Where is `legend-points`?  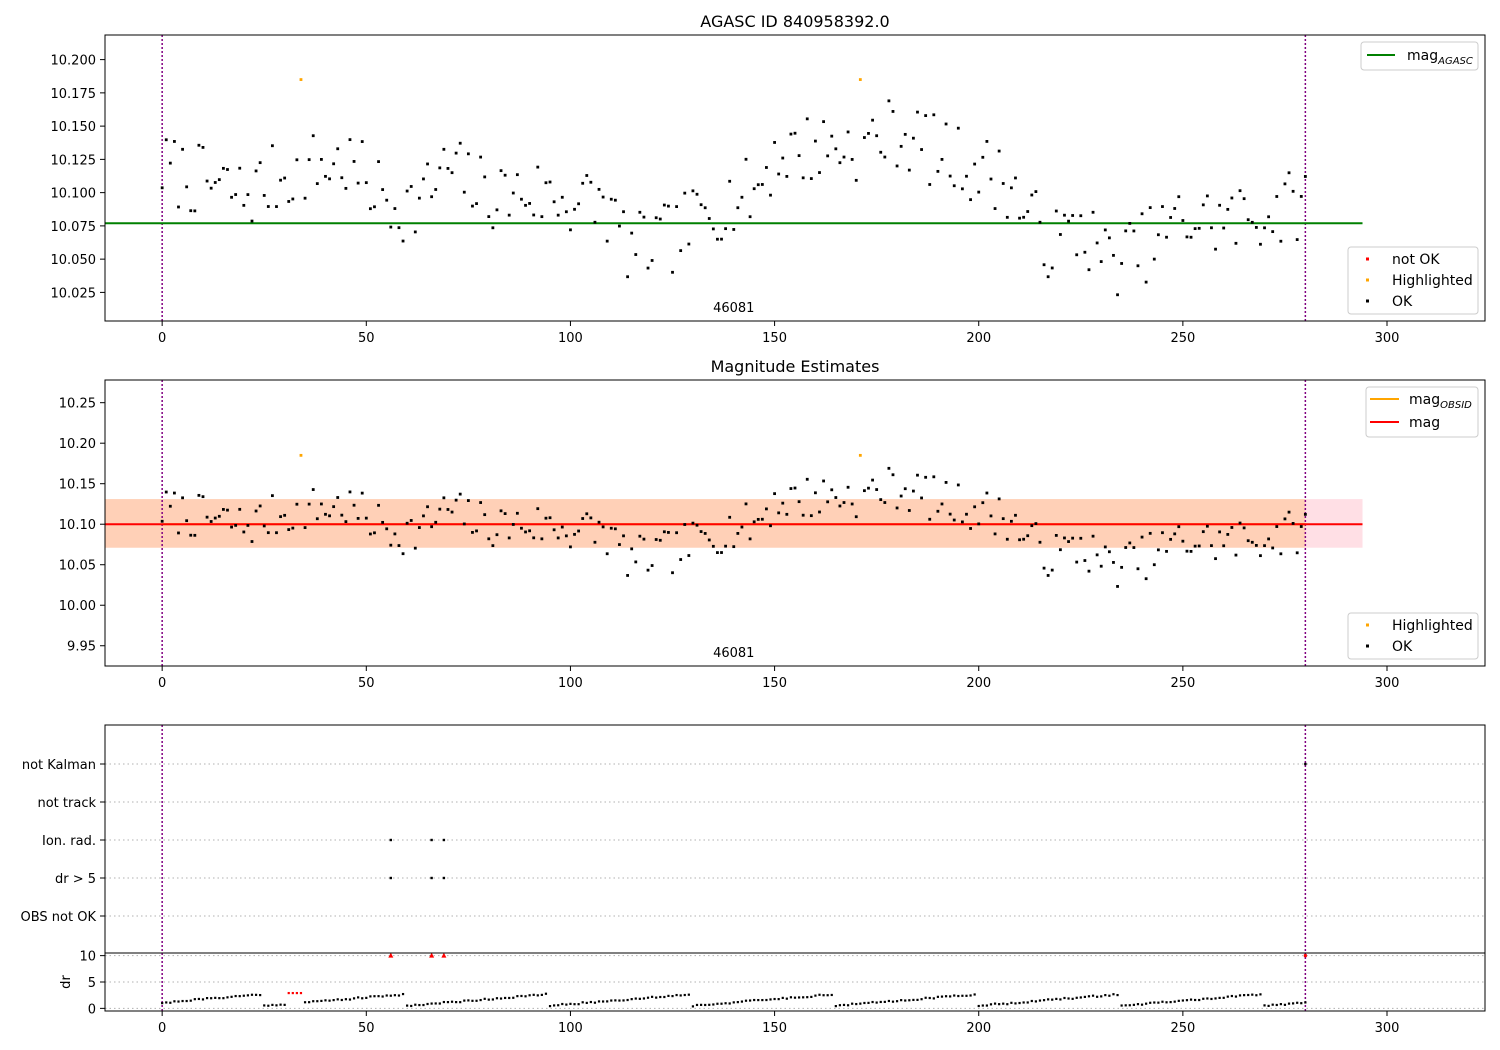
legend-points is located at coordinates (1413, 280).